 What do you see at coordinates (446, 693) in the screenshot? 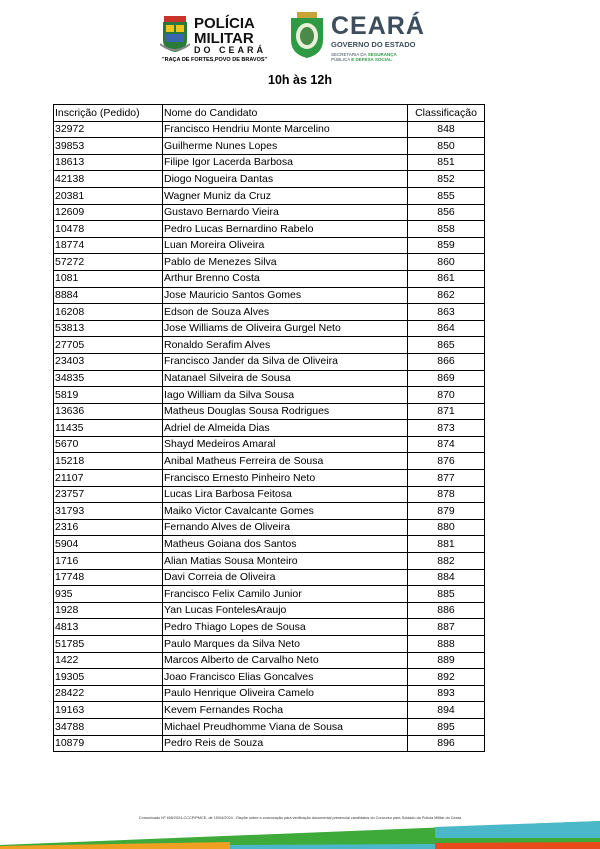
I see `cell-classificacao: 893` at bounding box center [446, 693].